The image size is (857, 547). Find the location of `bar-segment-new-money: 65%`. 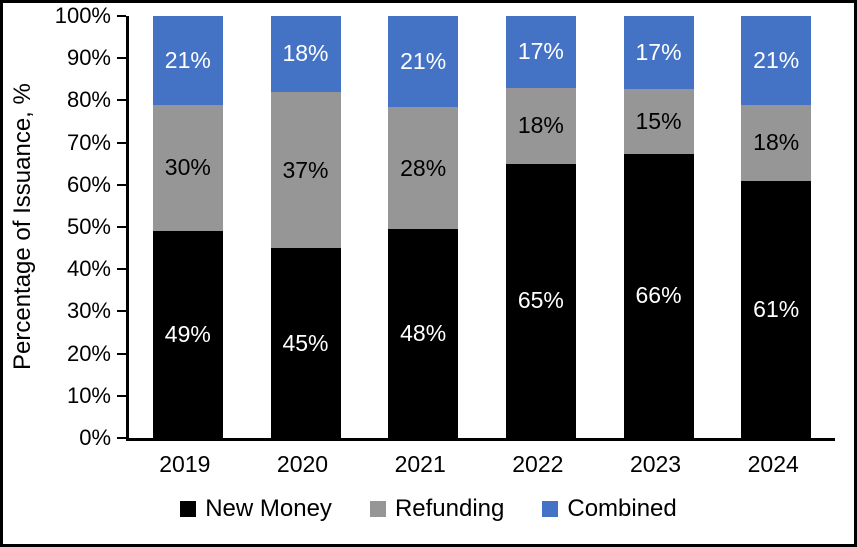

bar-segment-new-money: 65% is located at coordinates (540, 300).